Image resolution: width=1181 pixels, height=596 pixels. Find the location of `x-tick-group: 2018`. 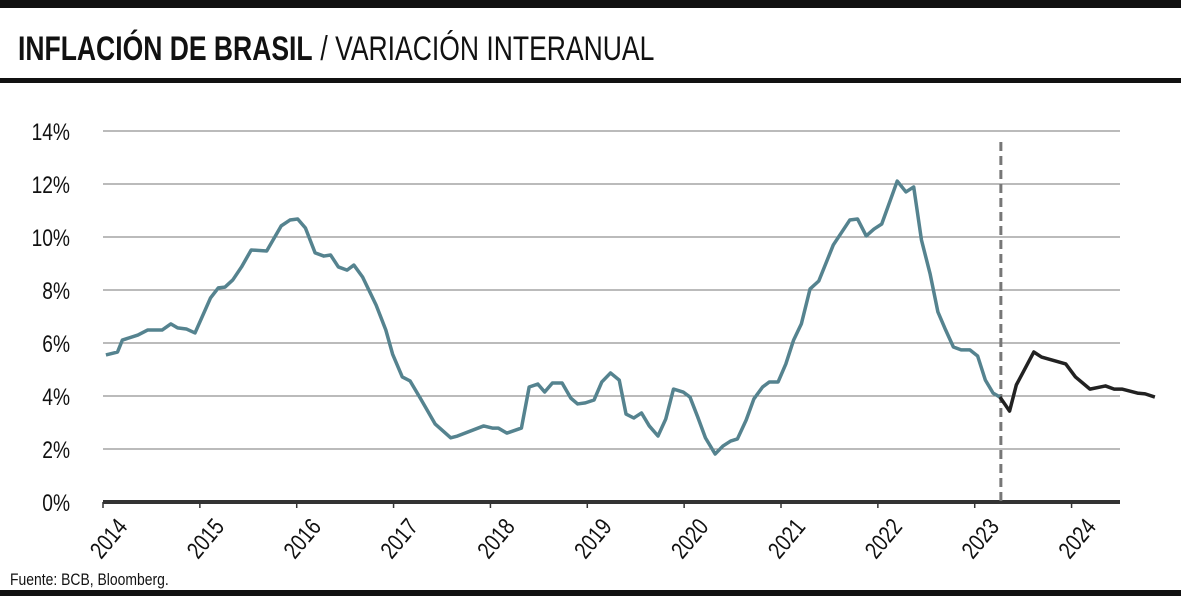

x-tick-group: 2018 is located at coordinates (496, 538).